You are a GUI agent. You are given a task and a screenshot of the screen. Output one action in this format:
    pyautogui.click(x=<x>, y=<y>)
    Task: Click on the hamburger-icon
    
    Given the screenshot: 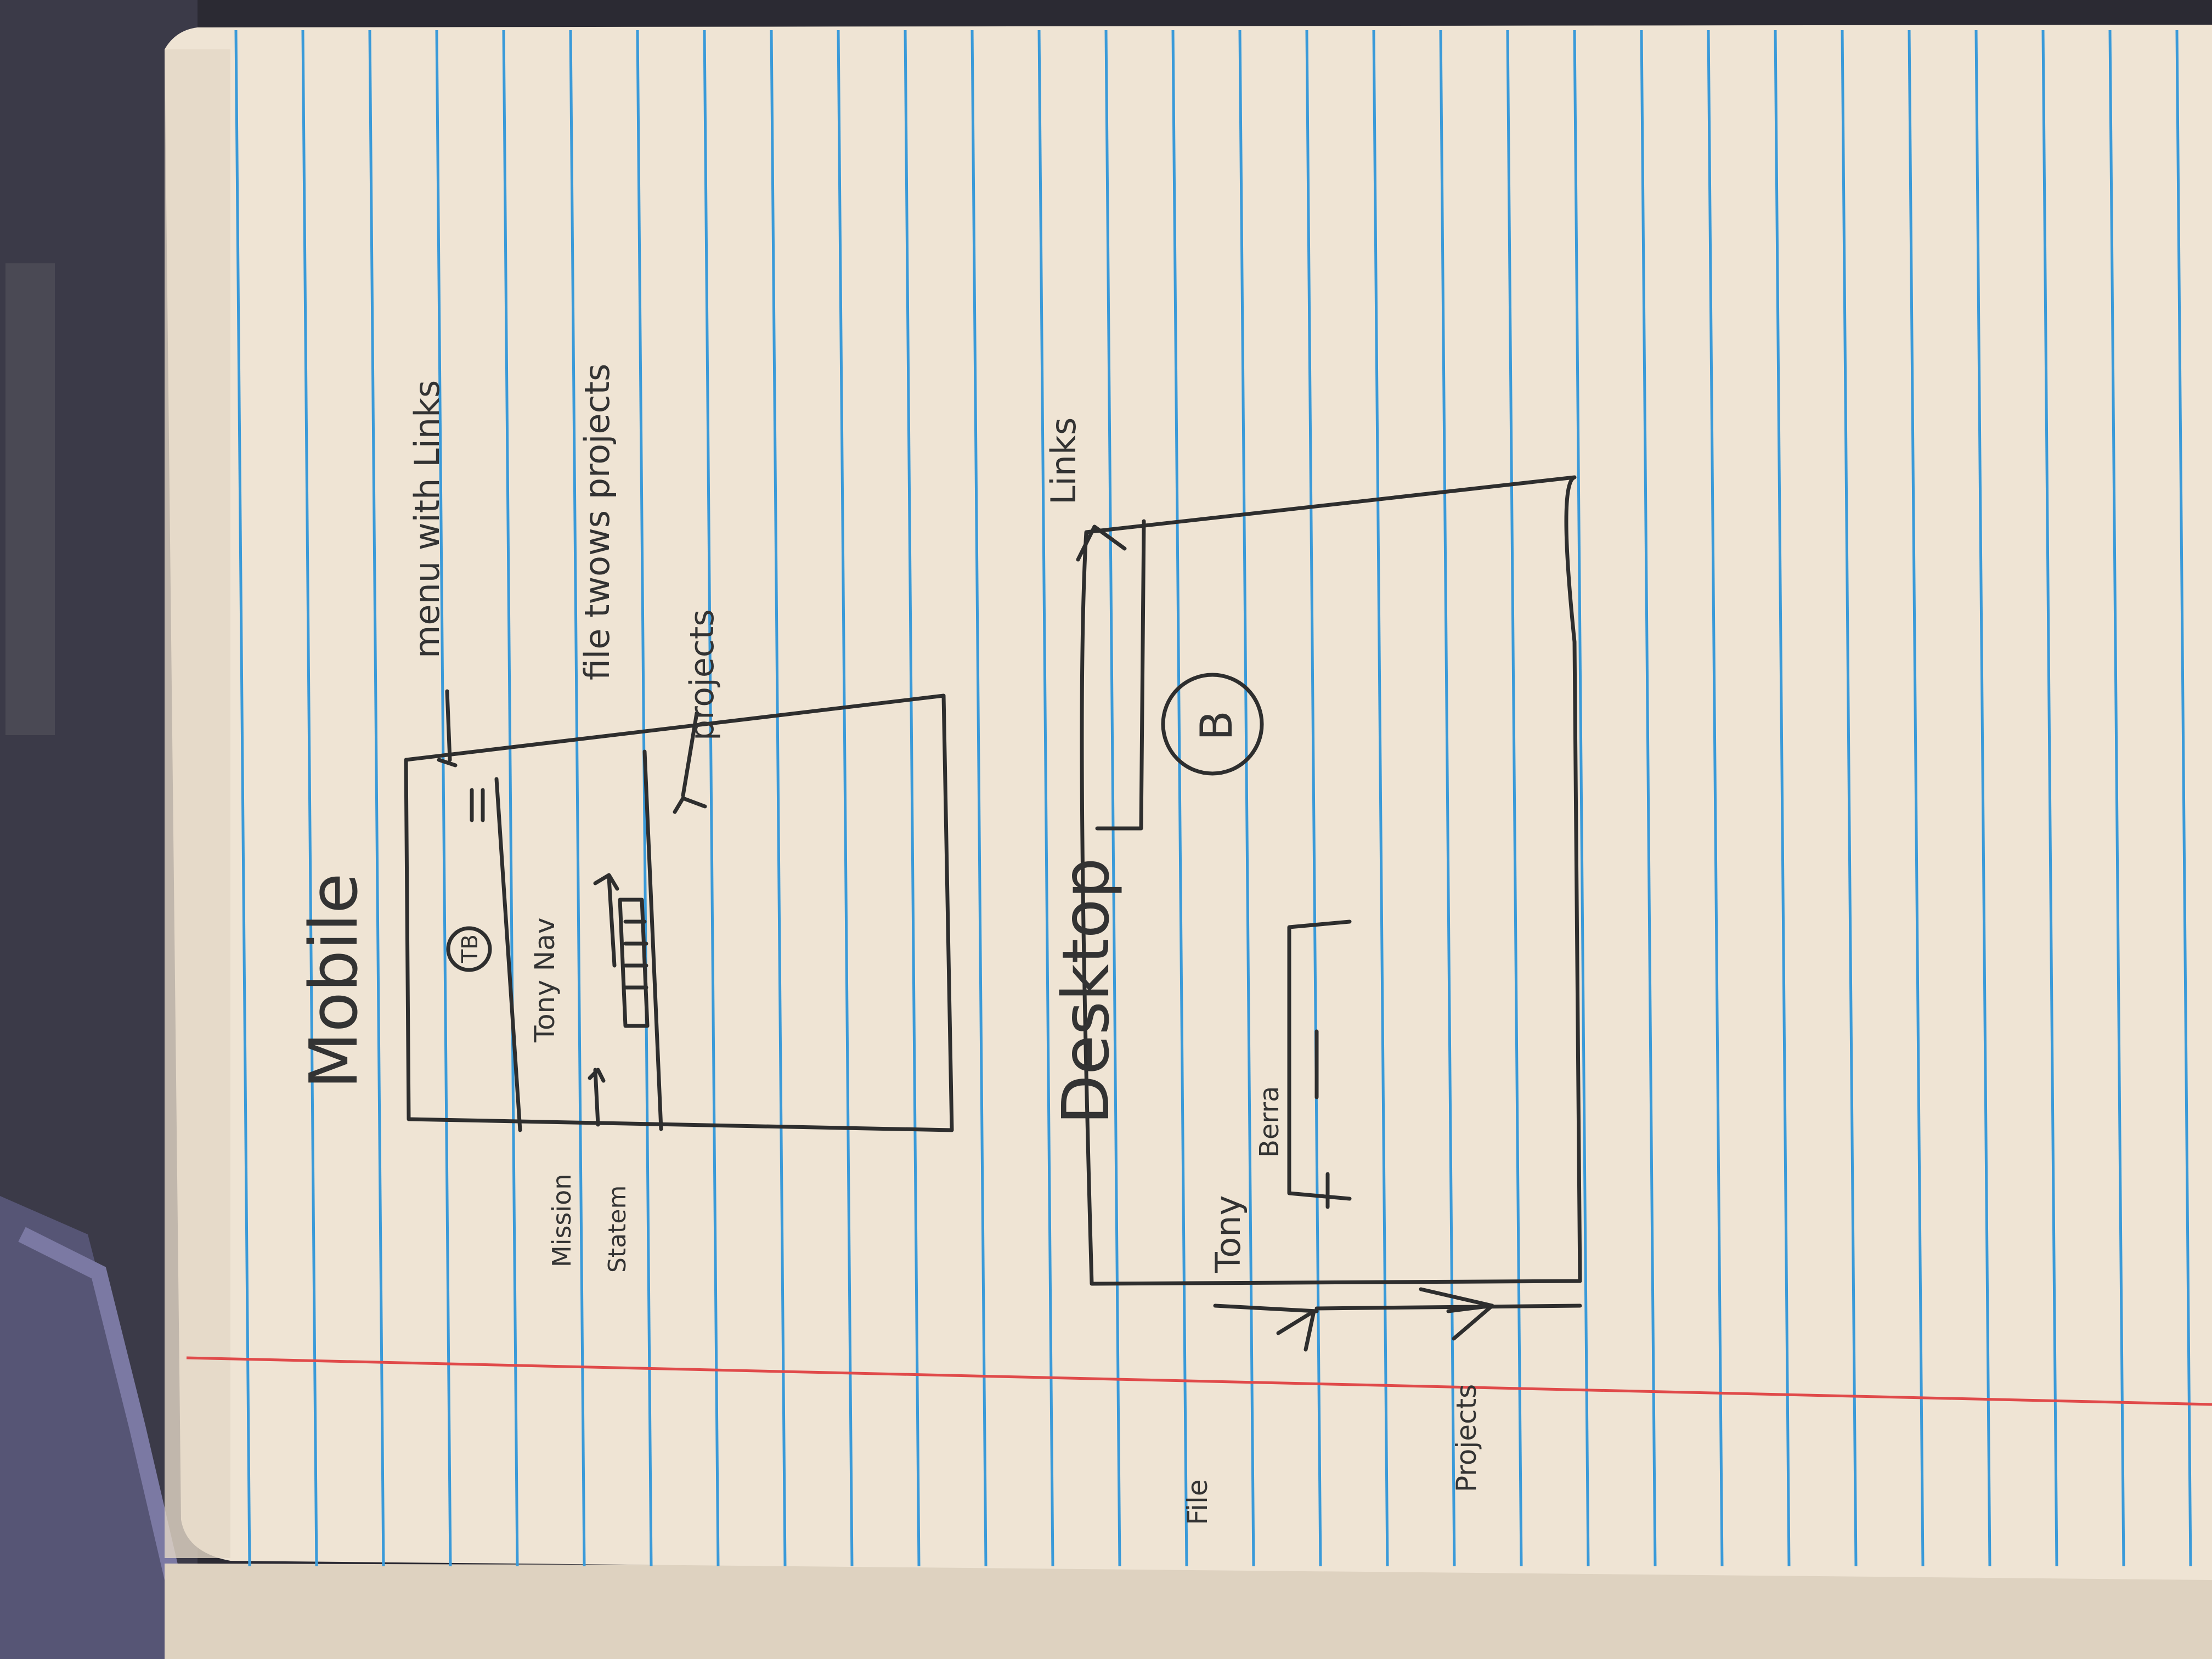 What is the action you would take?
    pyautogui.click(x=478, y=805)
    